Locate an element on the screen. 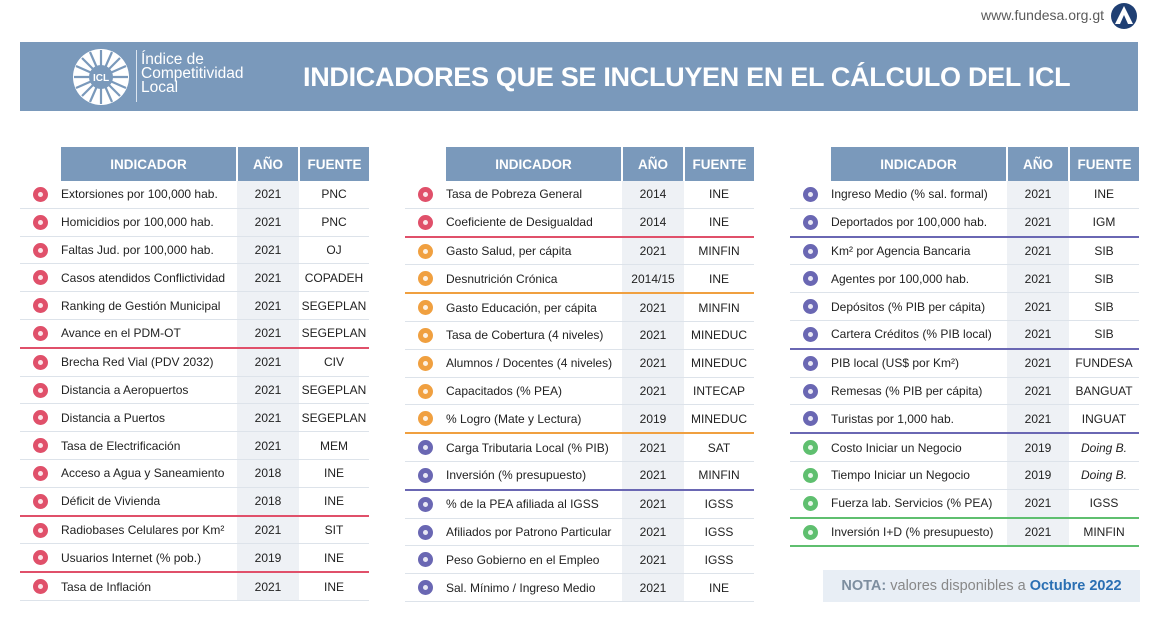  icl-logo-icon: ICL is located at coordinates (101, 77).